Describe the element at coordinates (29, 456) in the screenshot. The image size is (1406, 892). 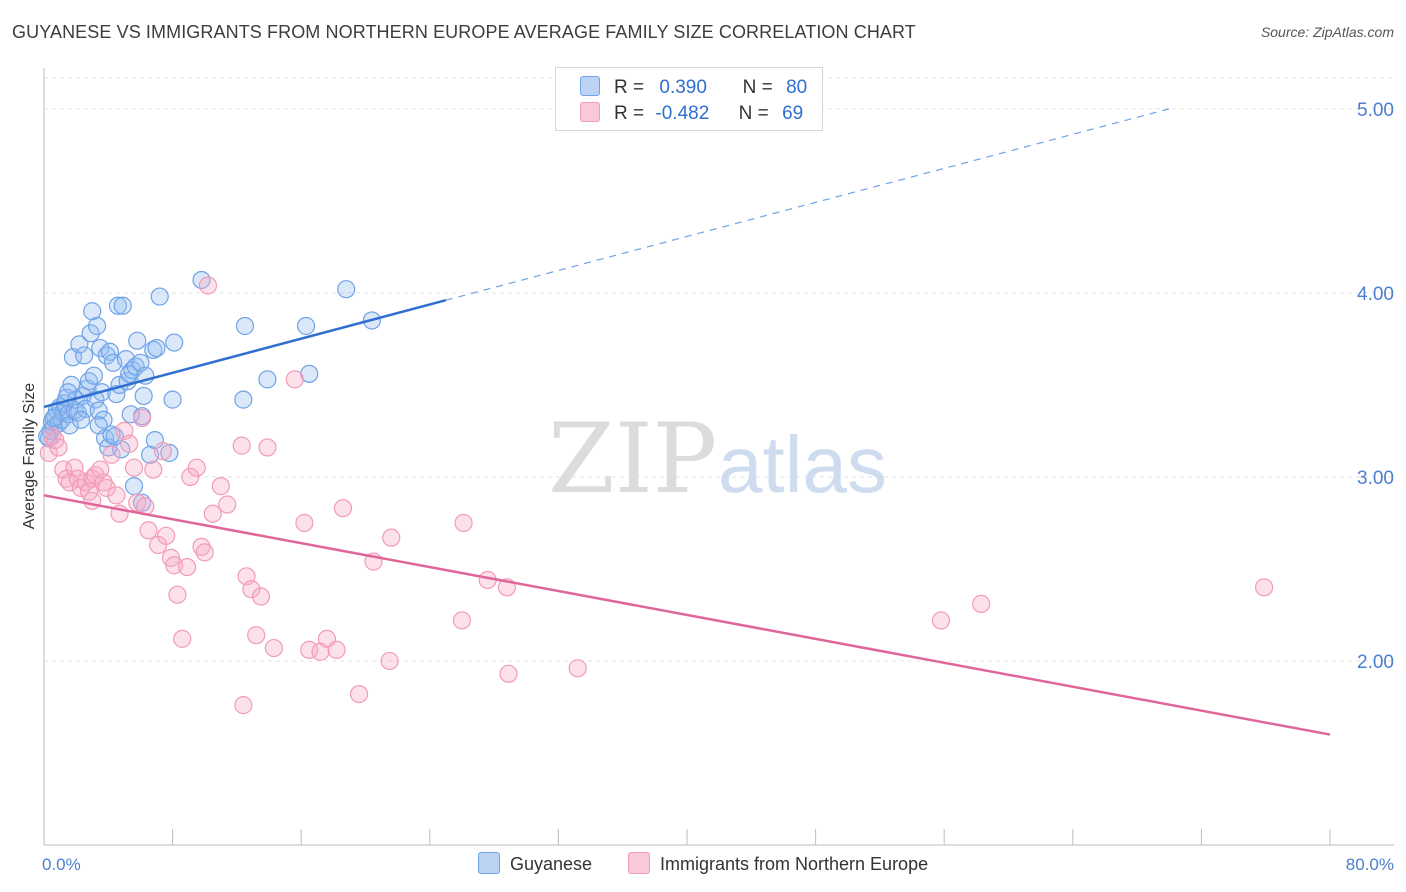
I see `y-axis-label: Average Family Size` at that location.